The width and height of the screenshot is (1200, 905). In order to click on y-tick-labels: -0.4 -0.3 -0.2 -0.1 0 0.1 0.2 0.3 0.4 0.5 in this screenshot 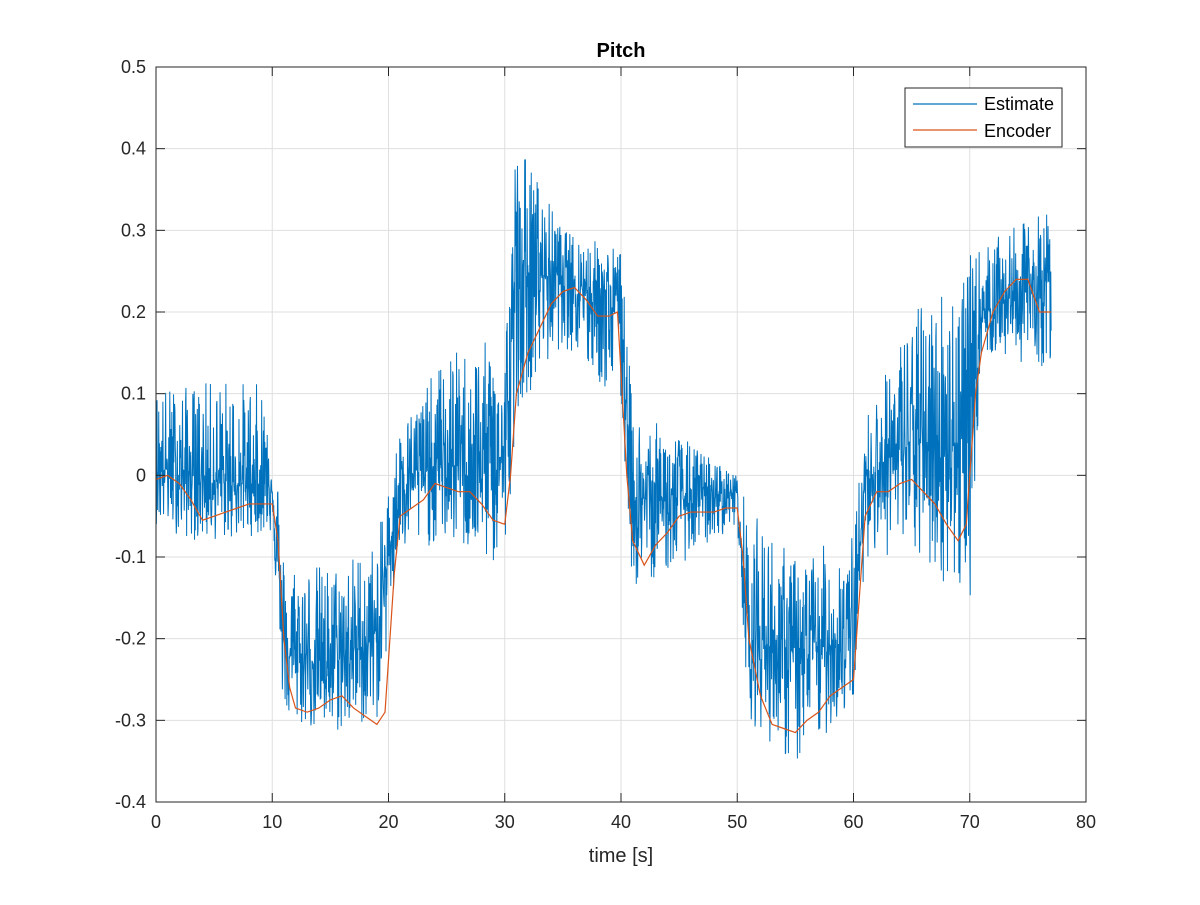, I will do `click(130, 434)`.